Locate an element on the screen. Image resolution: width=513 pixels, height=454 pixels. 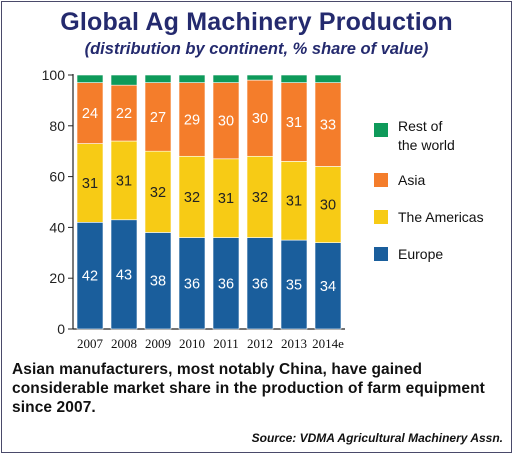
data-label: 24 is located at coordinates (90, 114).